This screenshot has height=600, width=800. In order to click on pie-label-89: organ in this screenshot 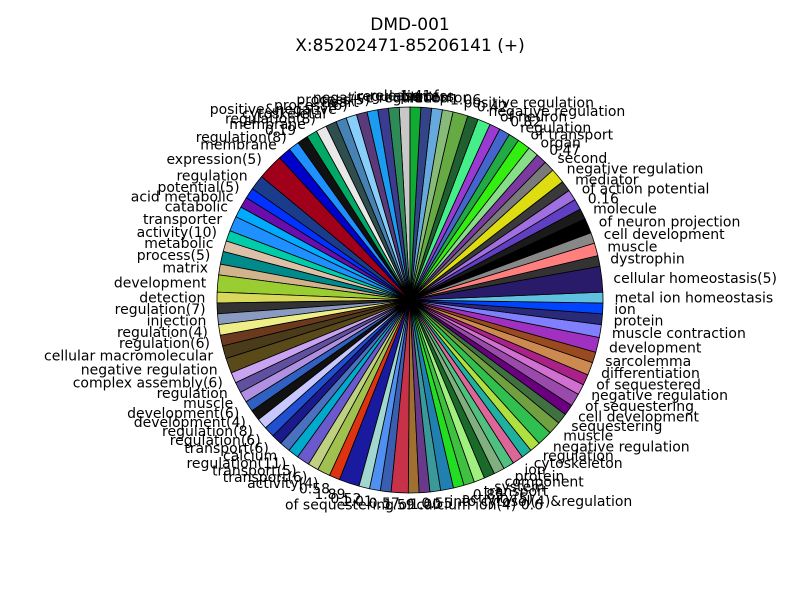, I will do `click(561, 144)`.